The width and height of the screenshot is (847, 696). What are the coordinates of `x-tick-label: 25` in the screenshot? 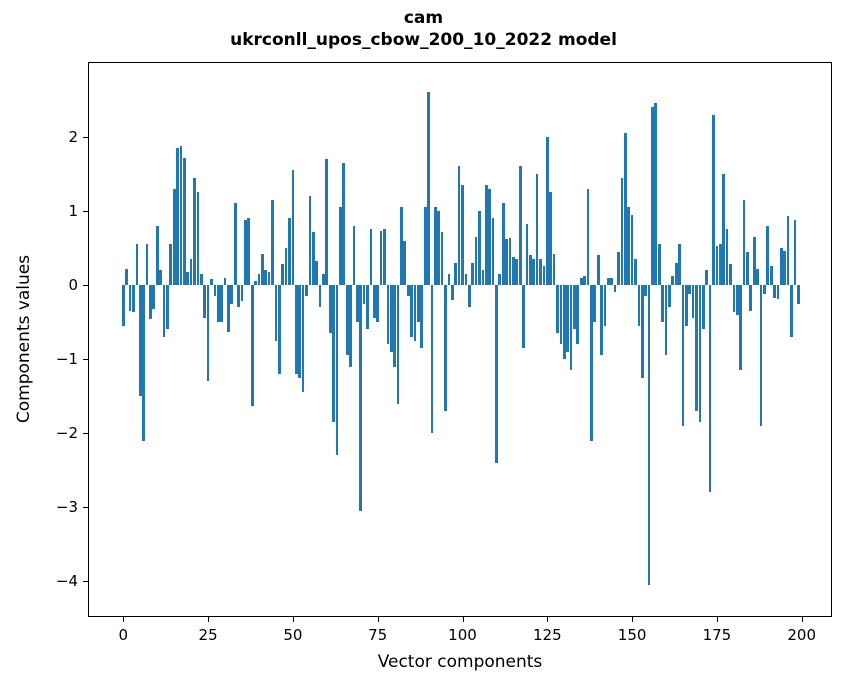 It's located at (208, 635).